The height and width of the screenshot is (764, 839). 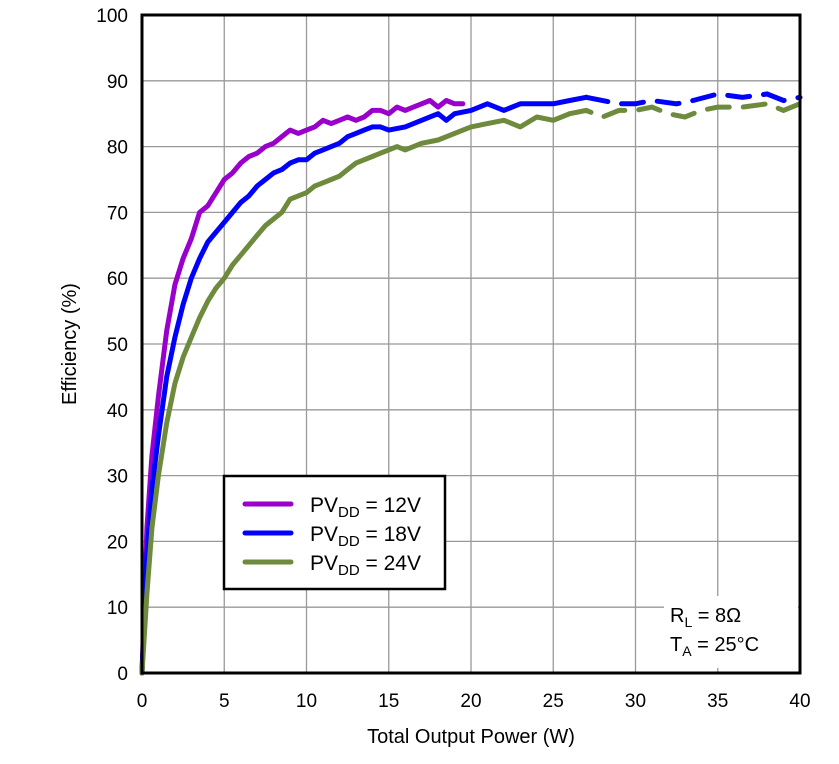 What do you see at coordinates (365, 565) in the screenshot?
I see `legend-label: PVDD = 24V` at bounding box center [365, 565].